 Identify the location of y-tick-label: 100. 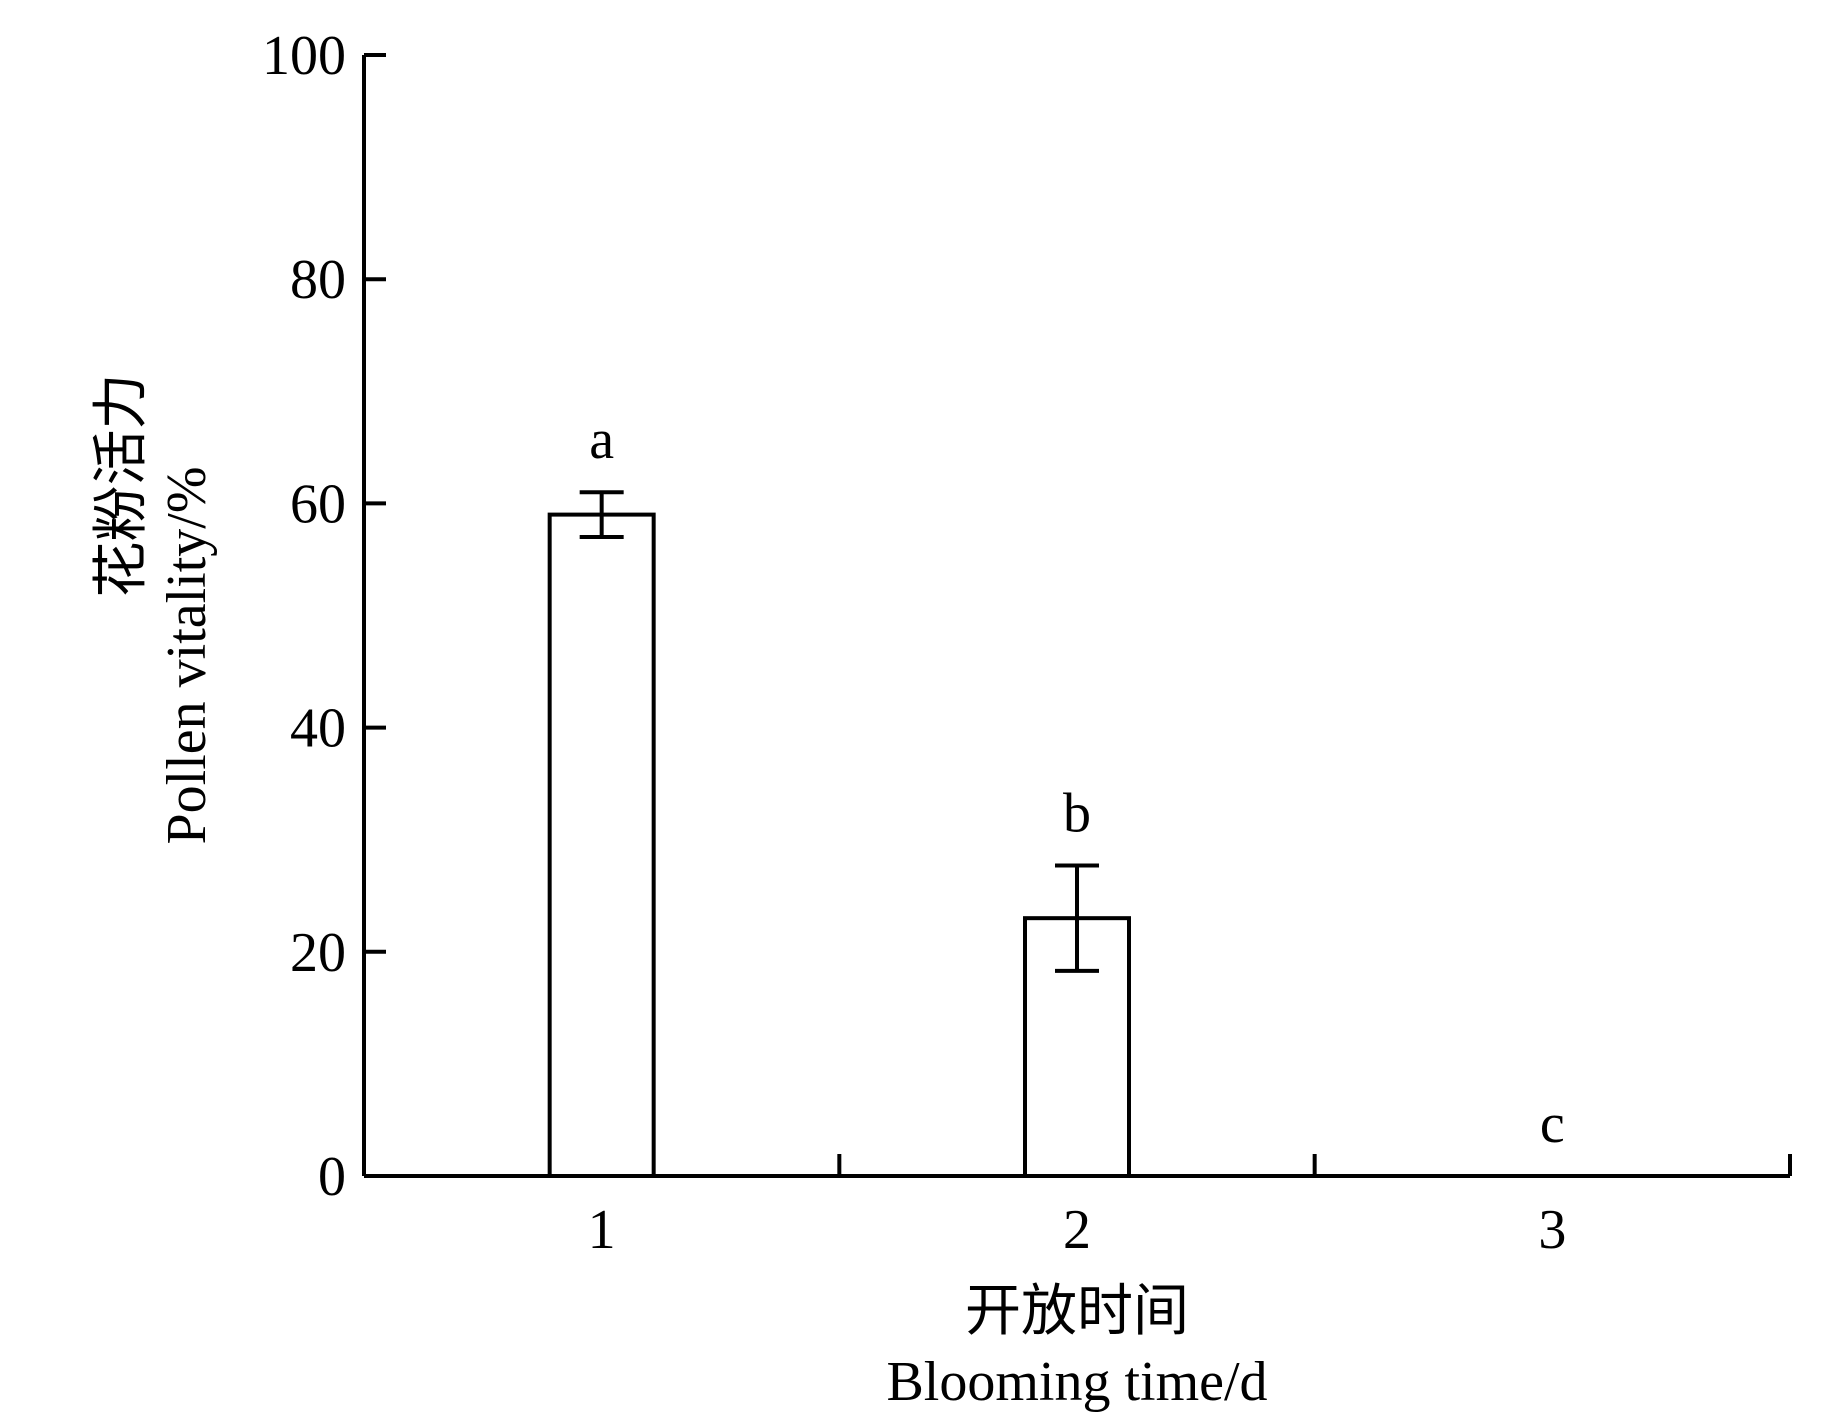
(304, 56).